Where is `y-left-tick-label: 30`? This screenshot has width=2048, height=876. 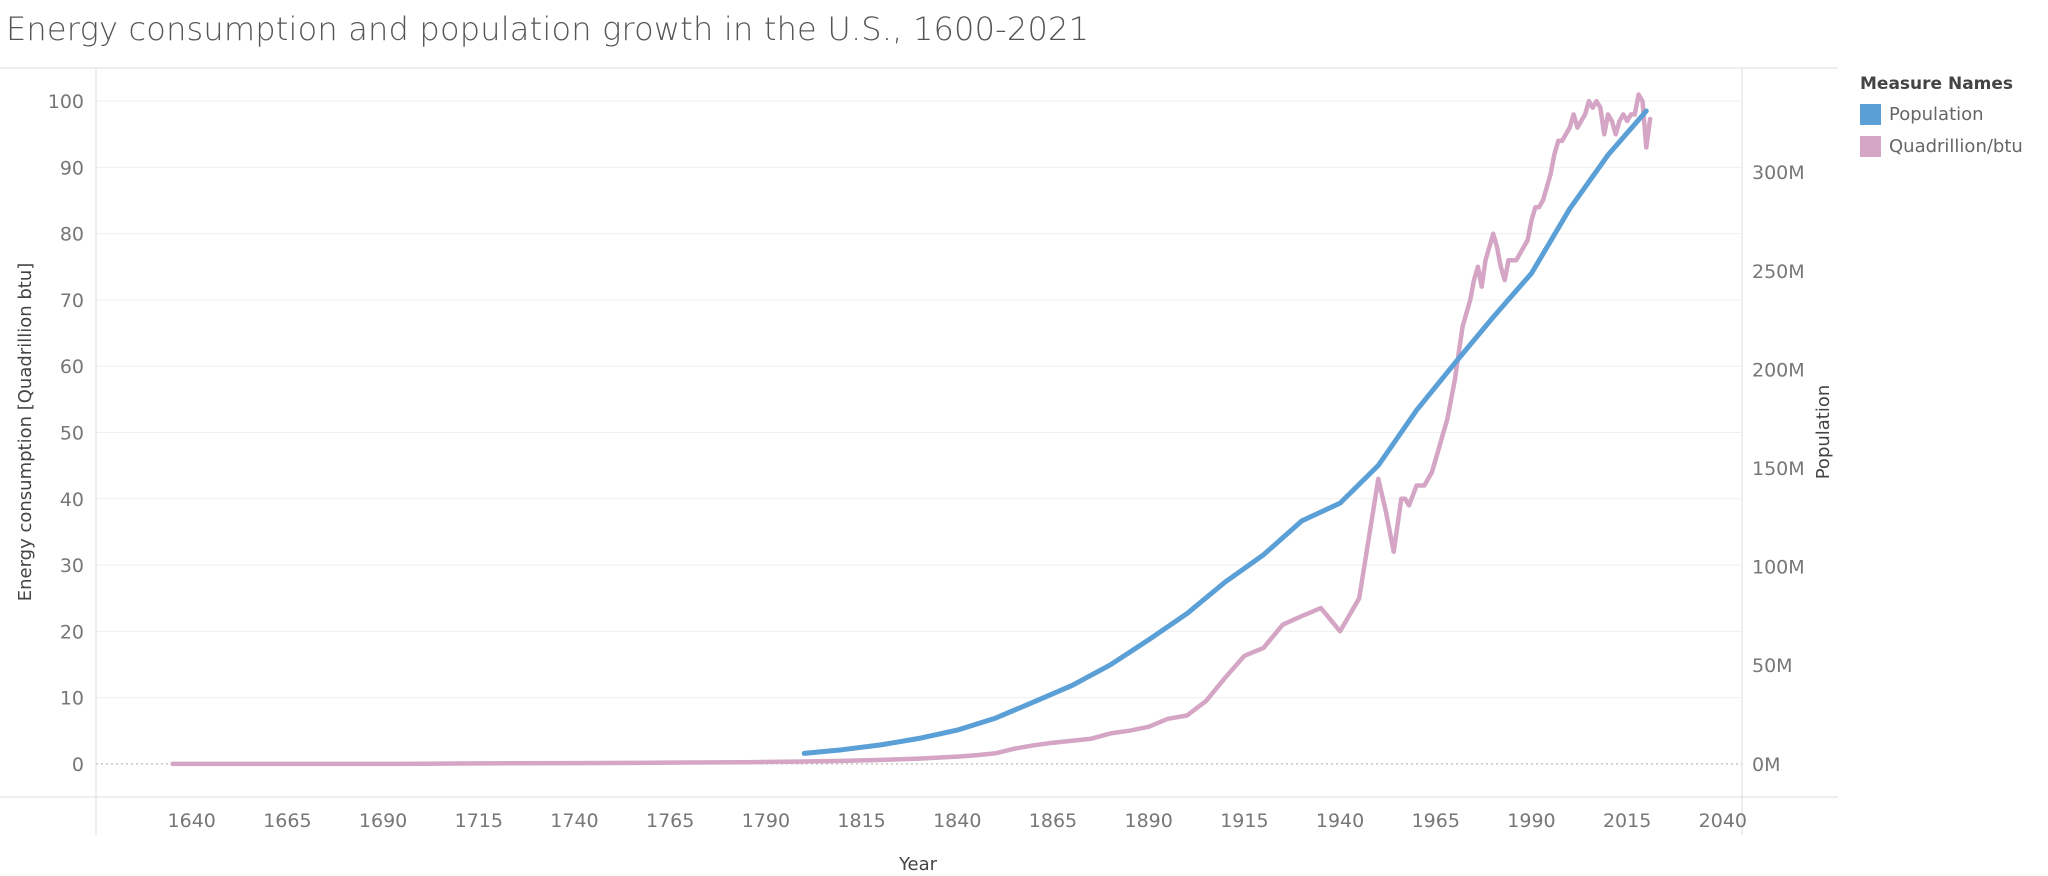
y-left-tick-label: 30 is located at coordinates (72, 566).